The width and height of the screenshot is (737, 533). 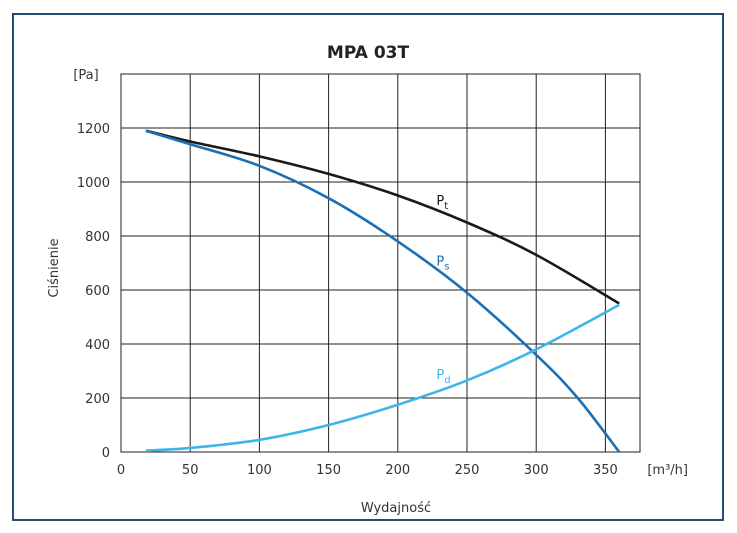 What do you see at coordinates (106, 453) in the screenshot?
I see `y-tick-label: 0` at bounding box center [106, 453].